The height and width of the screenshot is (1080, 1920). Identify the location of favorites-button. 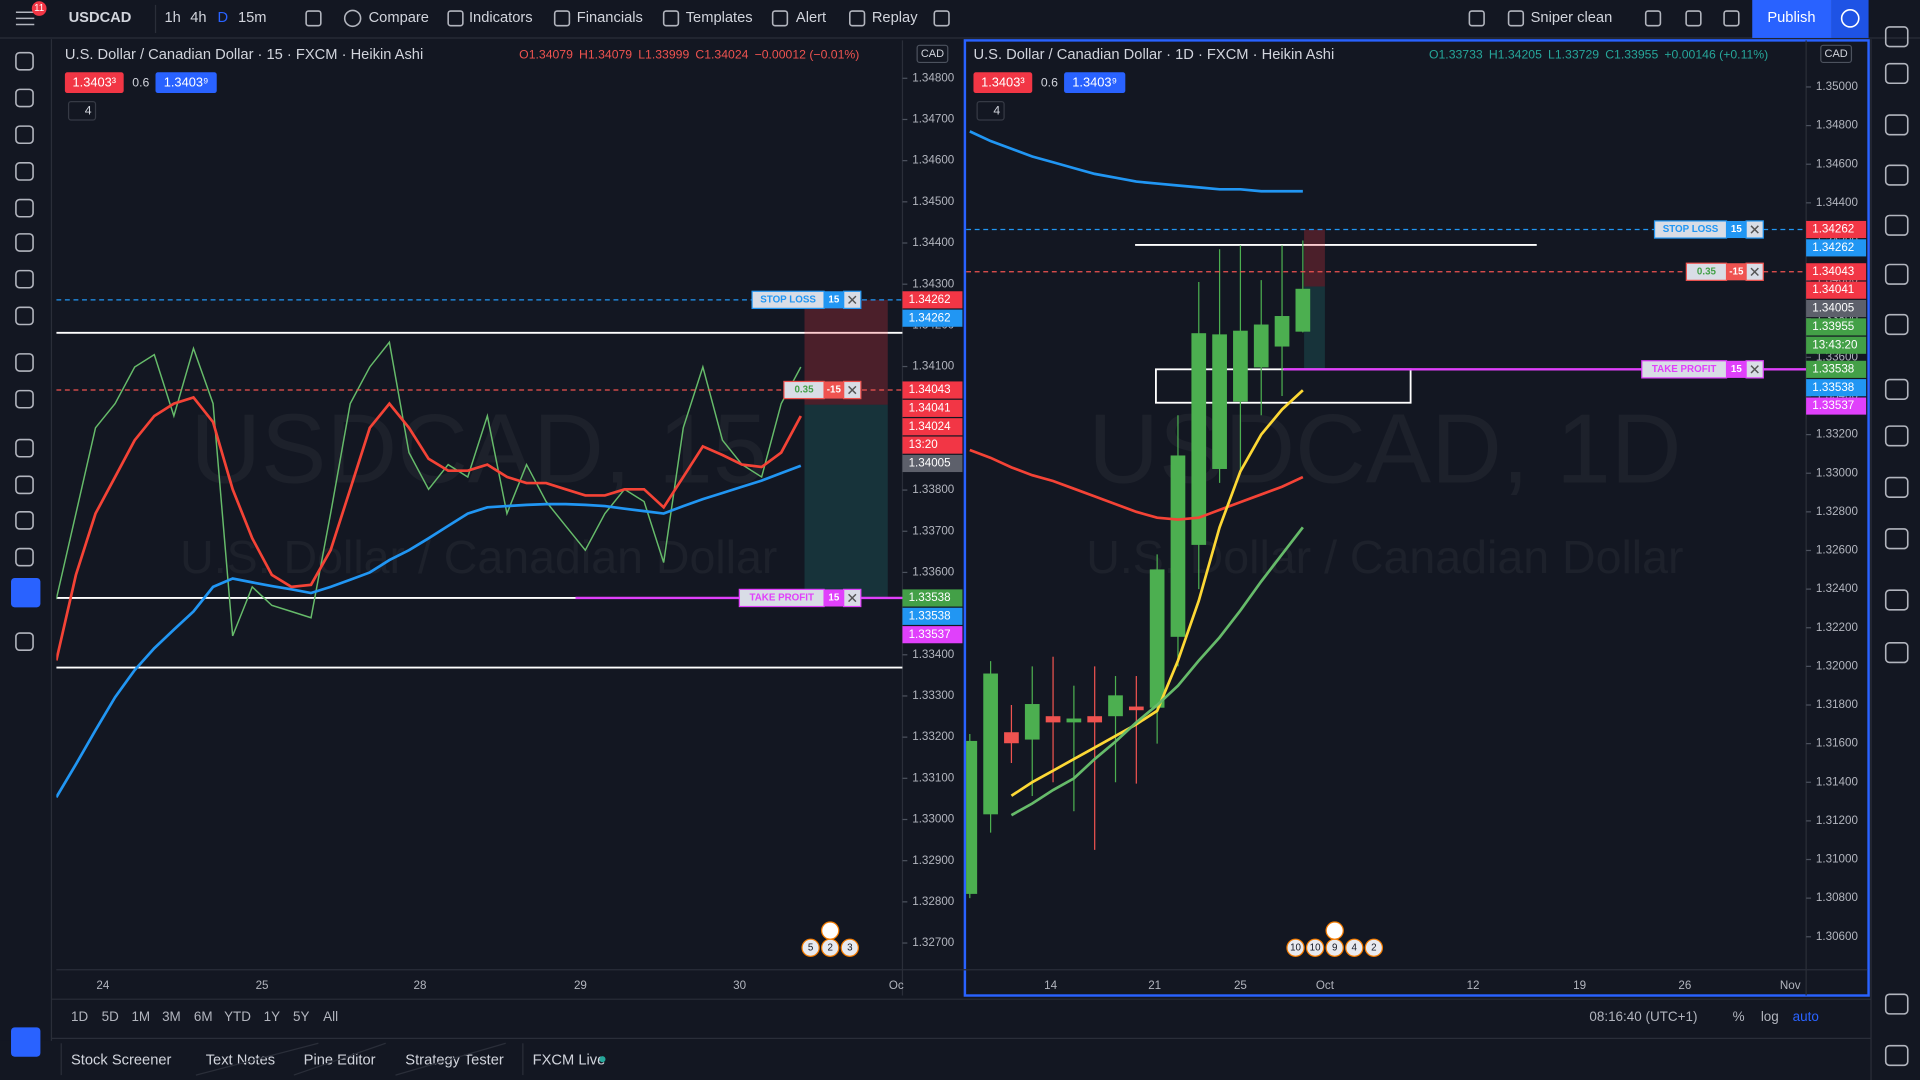
(26, 1042).